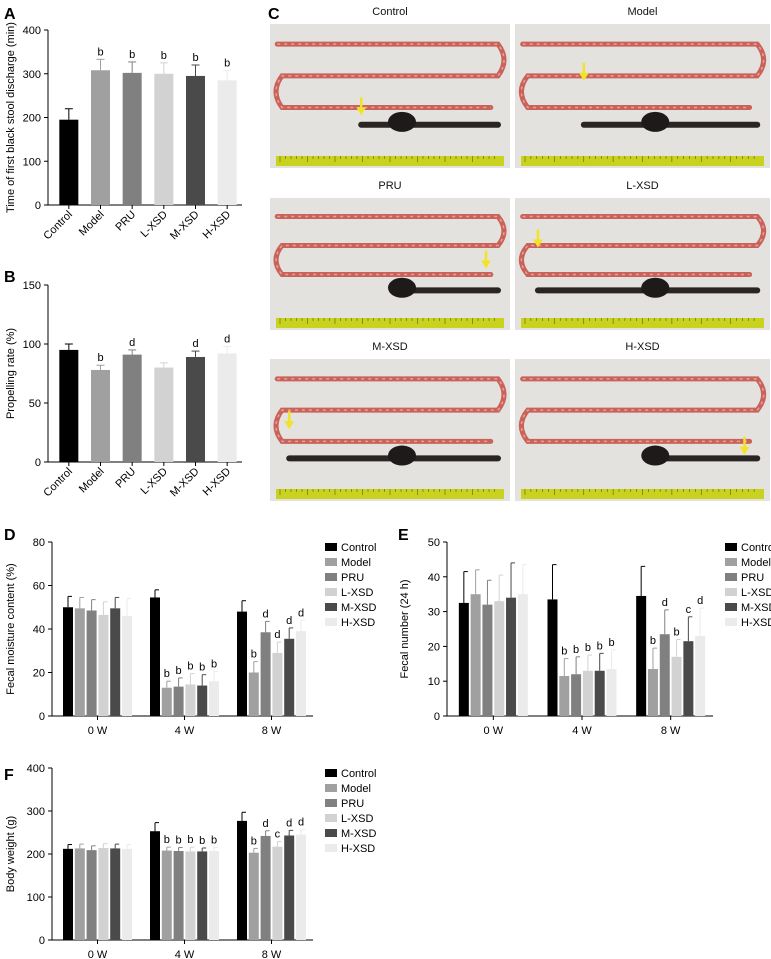  I want to click on photo-title: Control, so click(390, 12).